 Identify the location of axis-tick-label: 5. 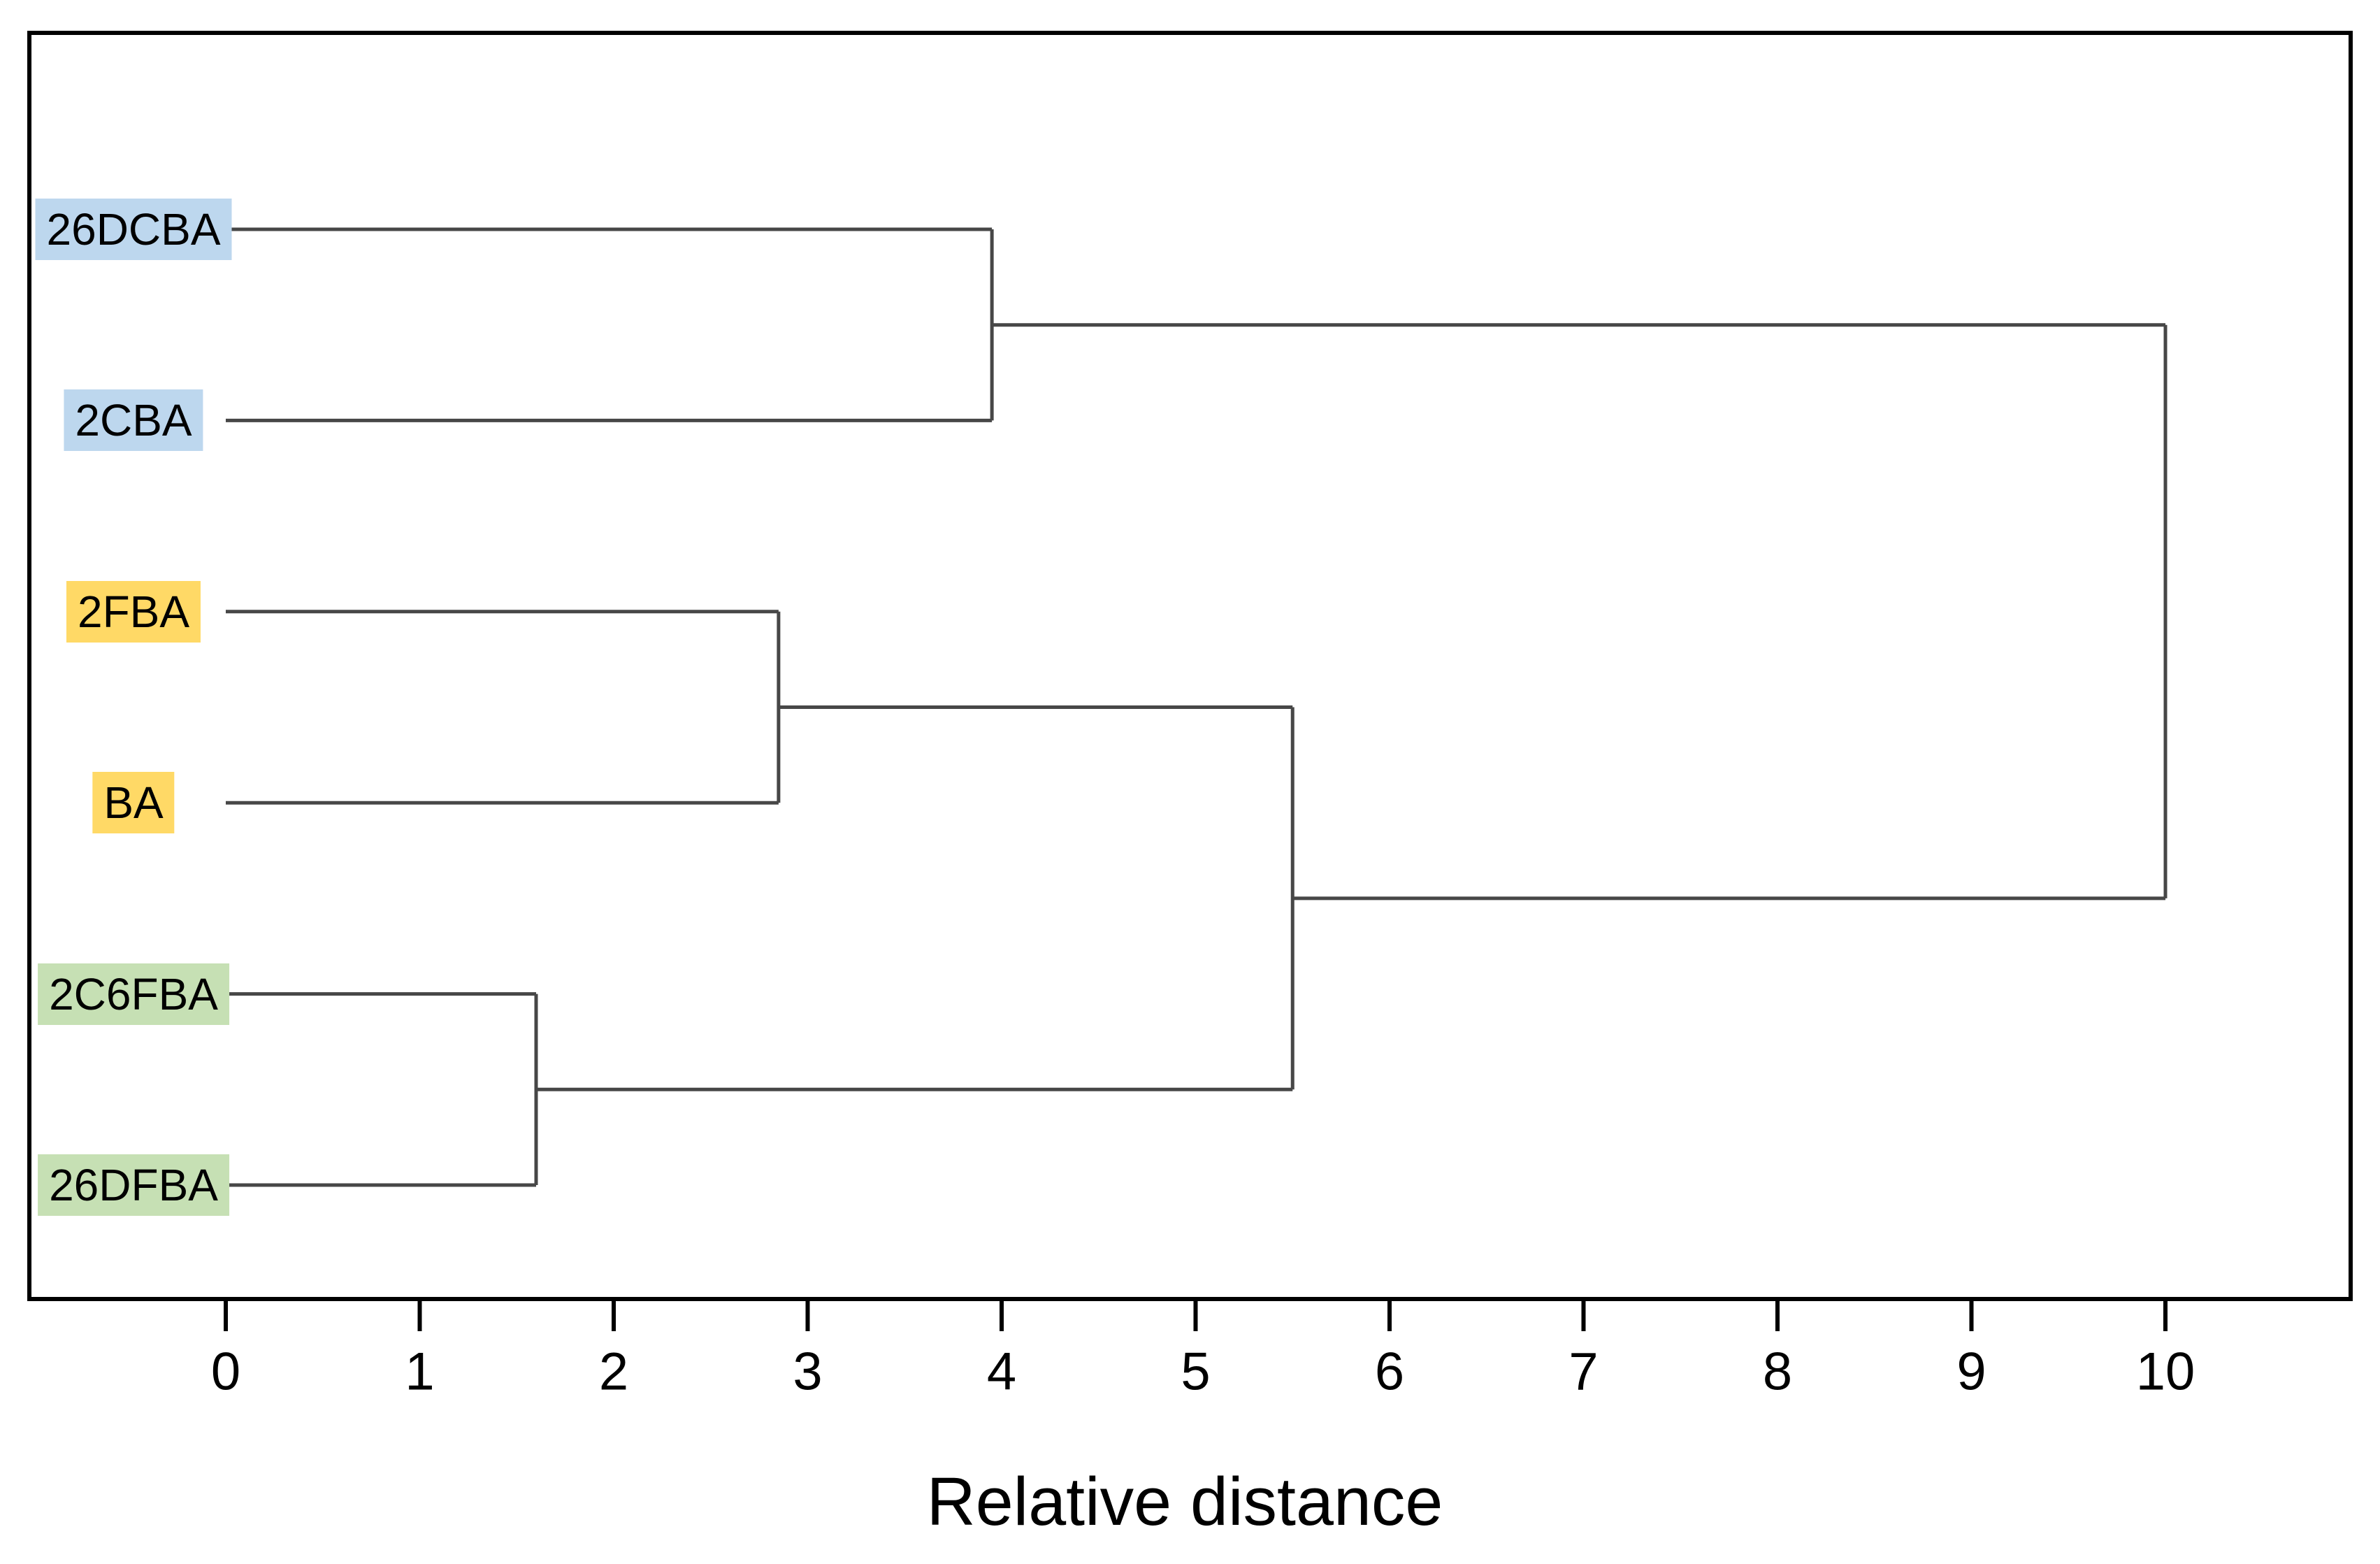
(1195, 1372).